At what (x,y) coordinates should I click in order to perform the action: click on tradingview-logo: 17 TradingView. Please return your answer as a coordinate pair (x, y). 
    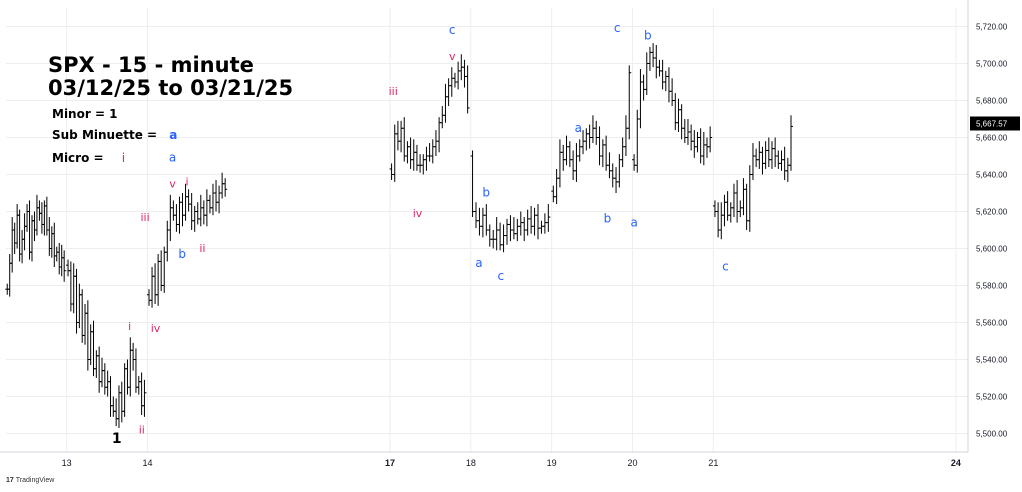
    Looking at the image, I should click on (30, 480).